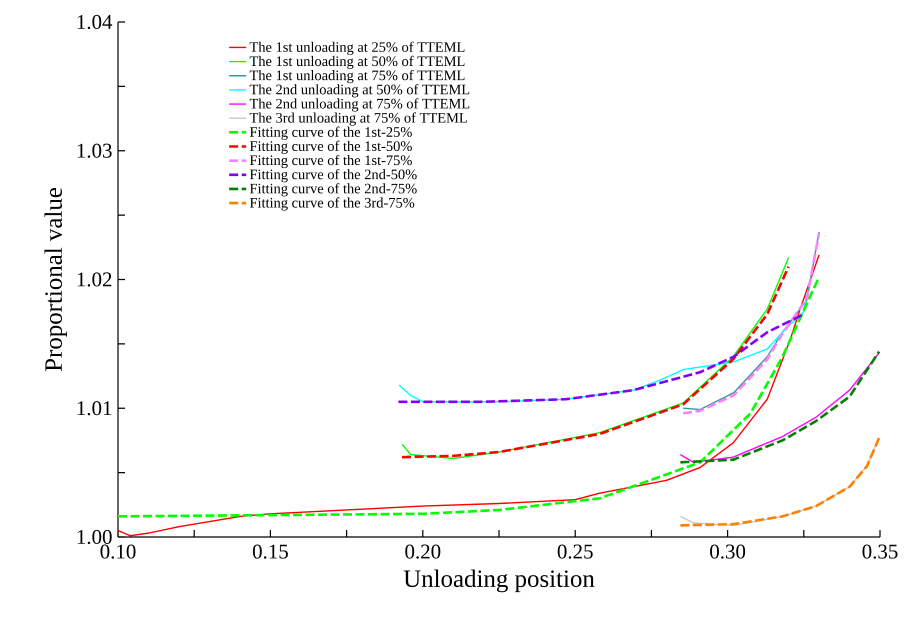  I want to click on y-tick-label: 1.03, so click(95, 151).